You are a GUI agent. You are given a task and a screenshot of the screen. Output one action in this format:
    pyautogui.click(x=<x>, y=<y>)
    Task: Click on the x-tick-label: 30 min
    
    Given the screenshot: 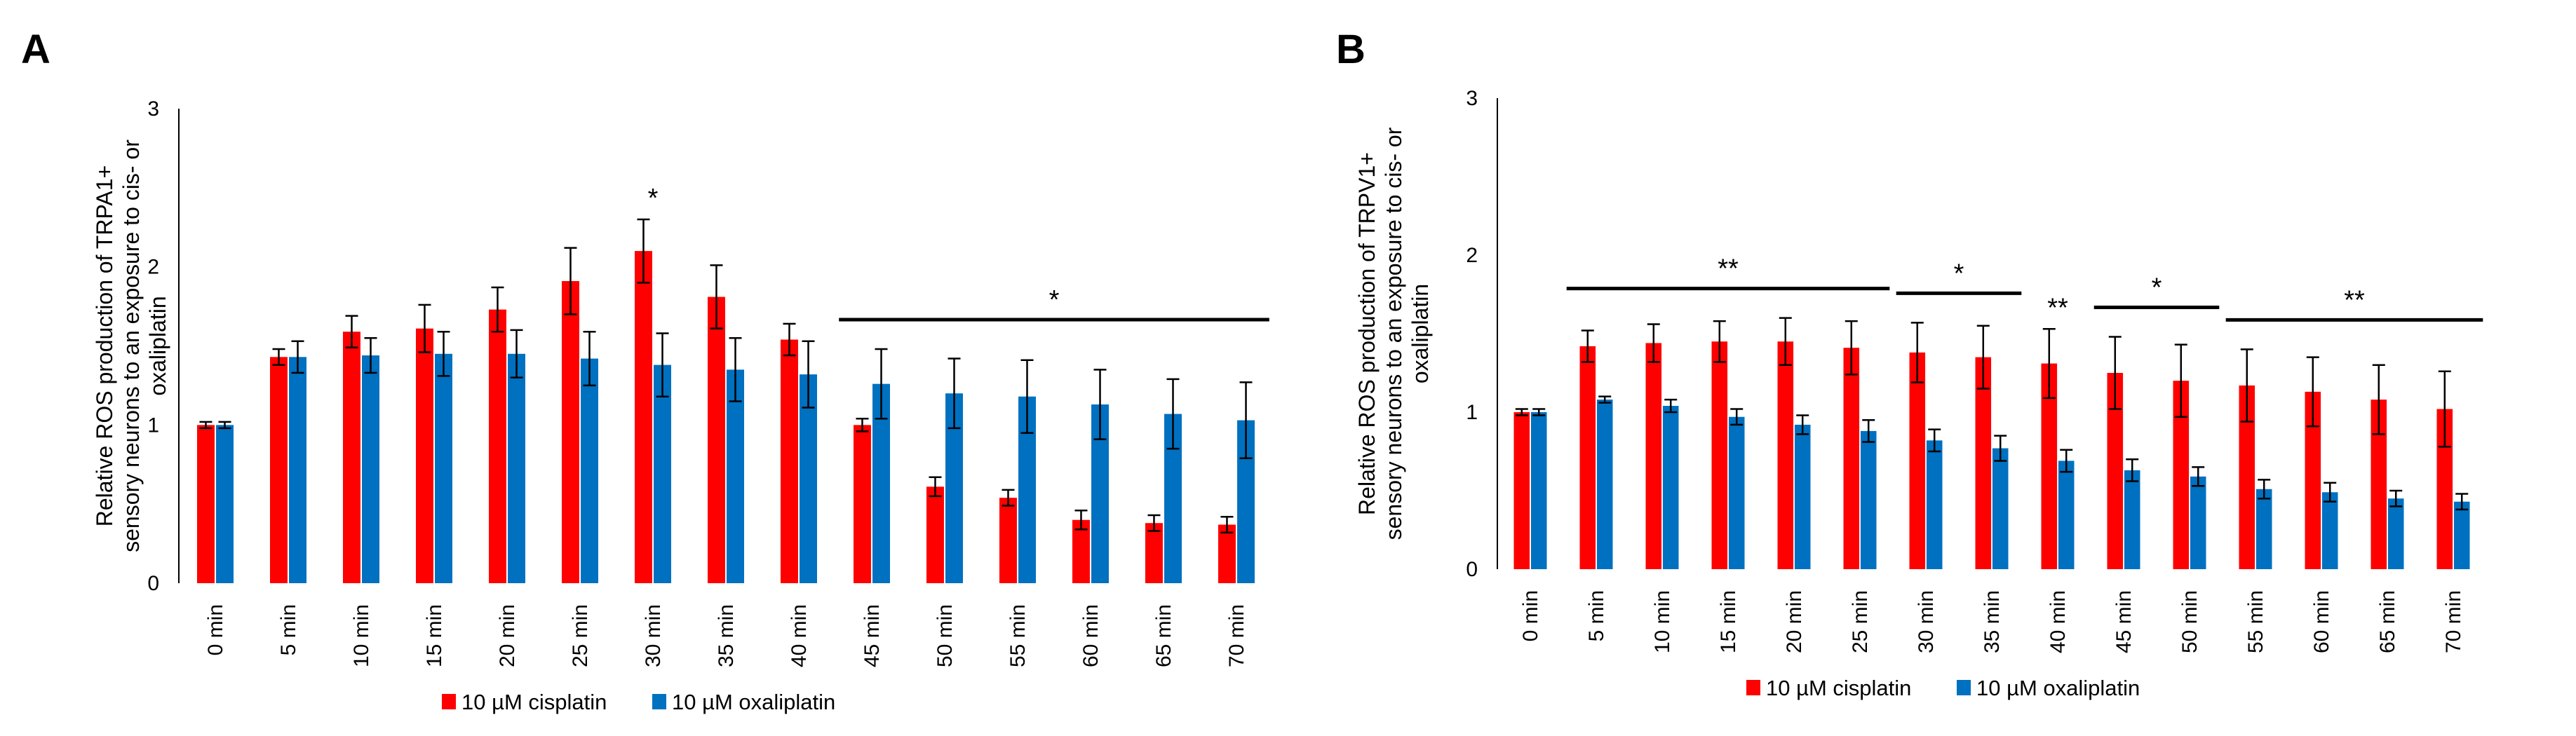 What is the action you would take?
    pyautogui.click(x=1926, y=621)
    